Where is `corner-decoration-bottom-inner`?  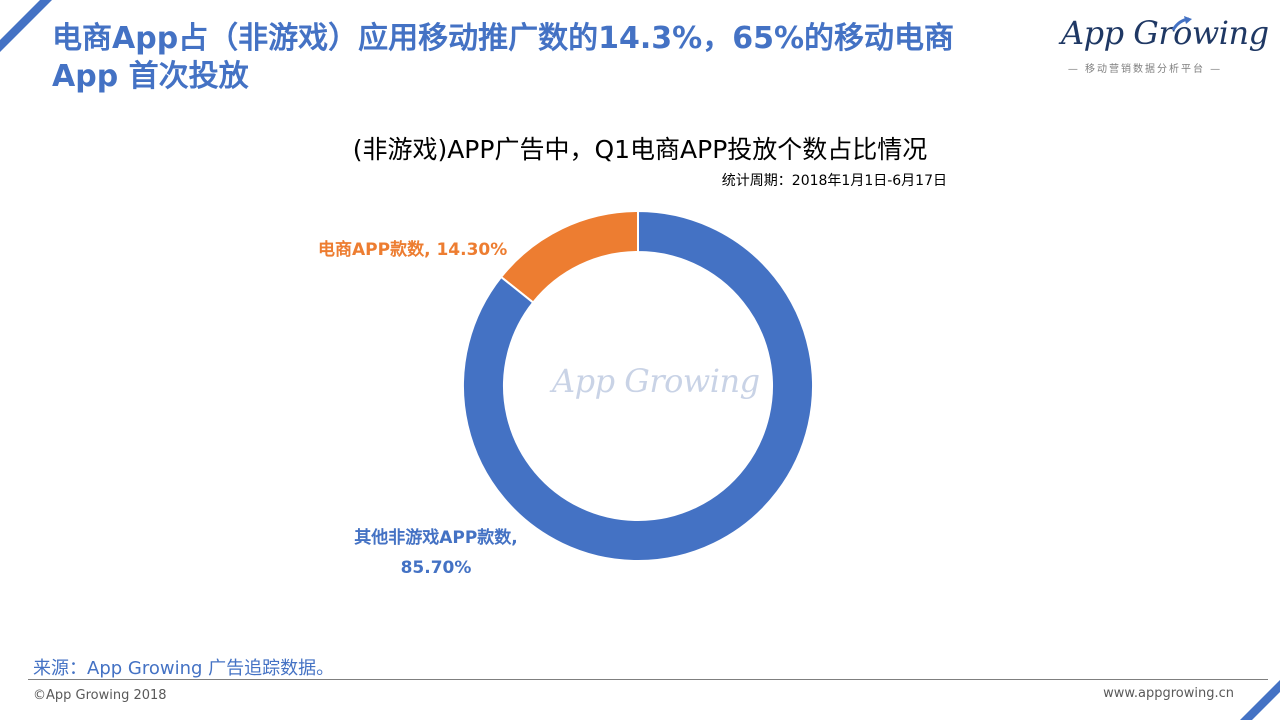 corner-decoration-bottom-inner is located at coordinates (1266, 706).